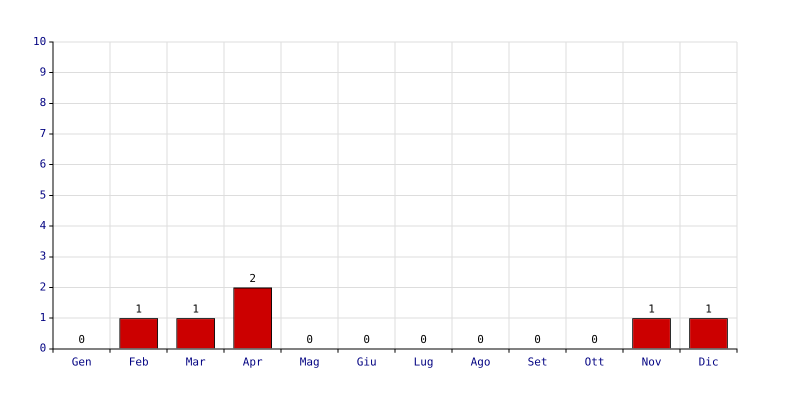 The height and width of the screenshot is (400, 800). Describe the element at coordinates (43, 72) in the screenshot. I see `y-tick-label: 9` at that location.